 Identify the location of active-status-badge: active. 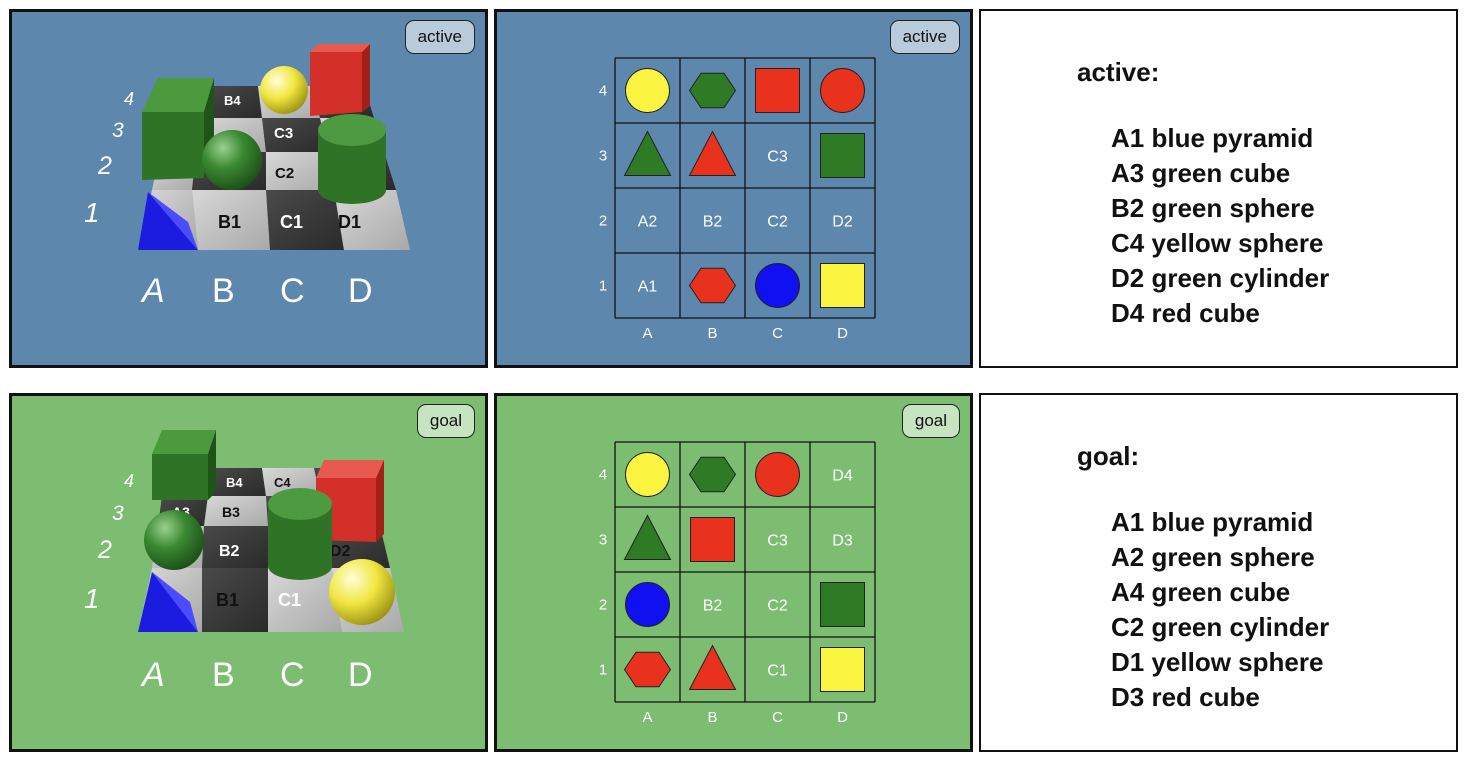
(439, 37).